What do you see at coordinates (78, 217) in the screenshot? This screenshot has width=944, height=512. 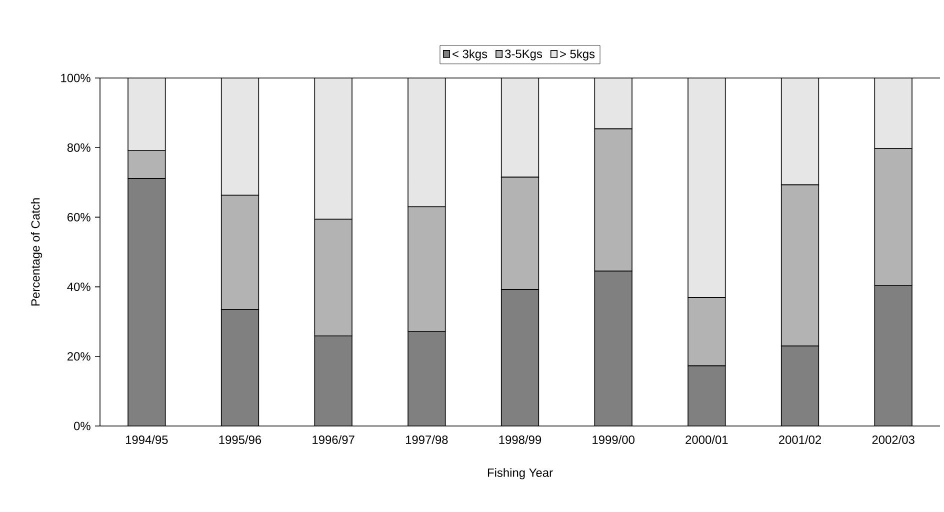 I see `y-tick-label: 60%` at bounding box center [78, 217].